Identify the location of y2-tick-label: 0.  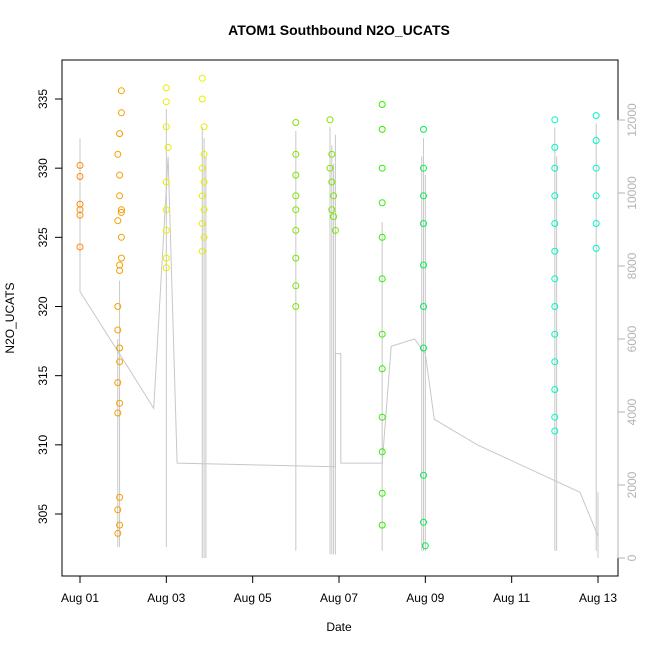
(632, 557).